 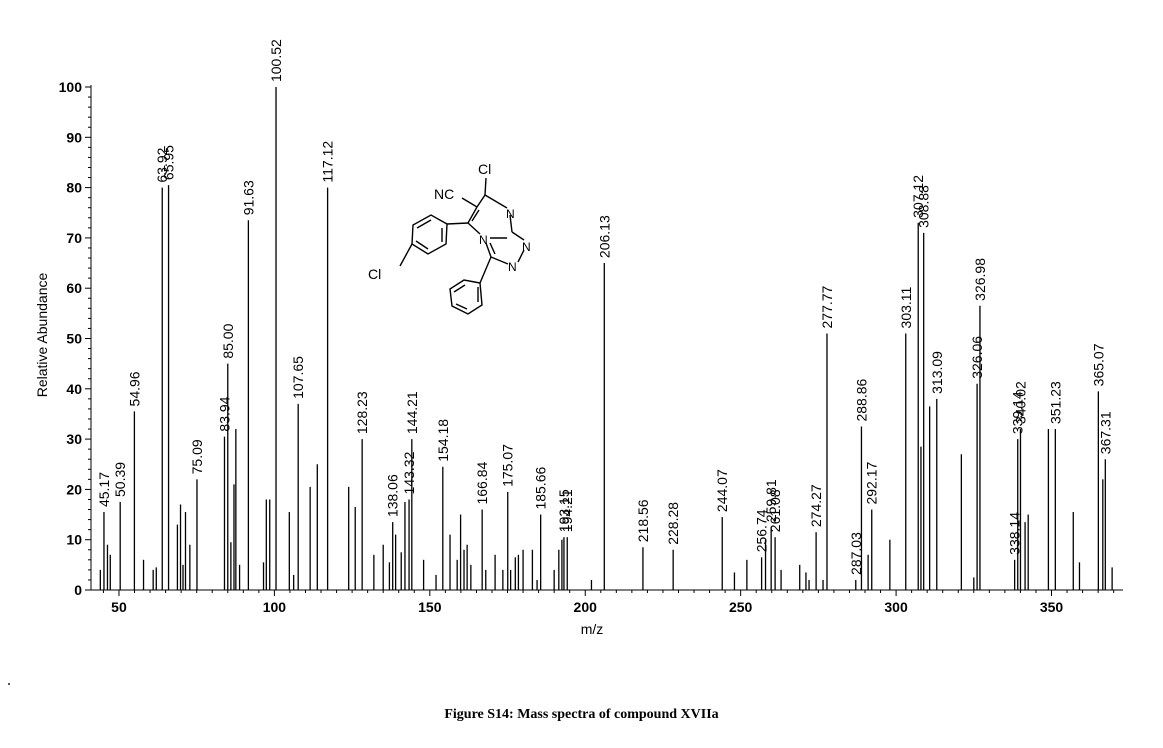 What do you see at coordinates (169, 162) in the screenshot?
I see `peak-label: 65.95` at bounding box center [169, 162].